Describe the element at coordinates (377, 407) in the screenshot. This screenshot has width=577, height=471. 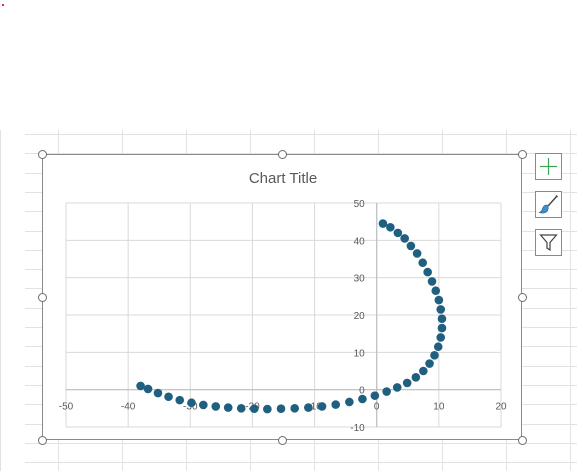
I see `x-tick-label: 0` at that location.